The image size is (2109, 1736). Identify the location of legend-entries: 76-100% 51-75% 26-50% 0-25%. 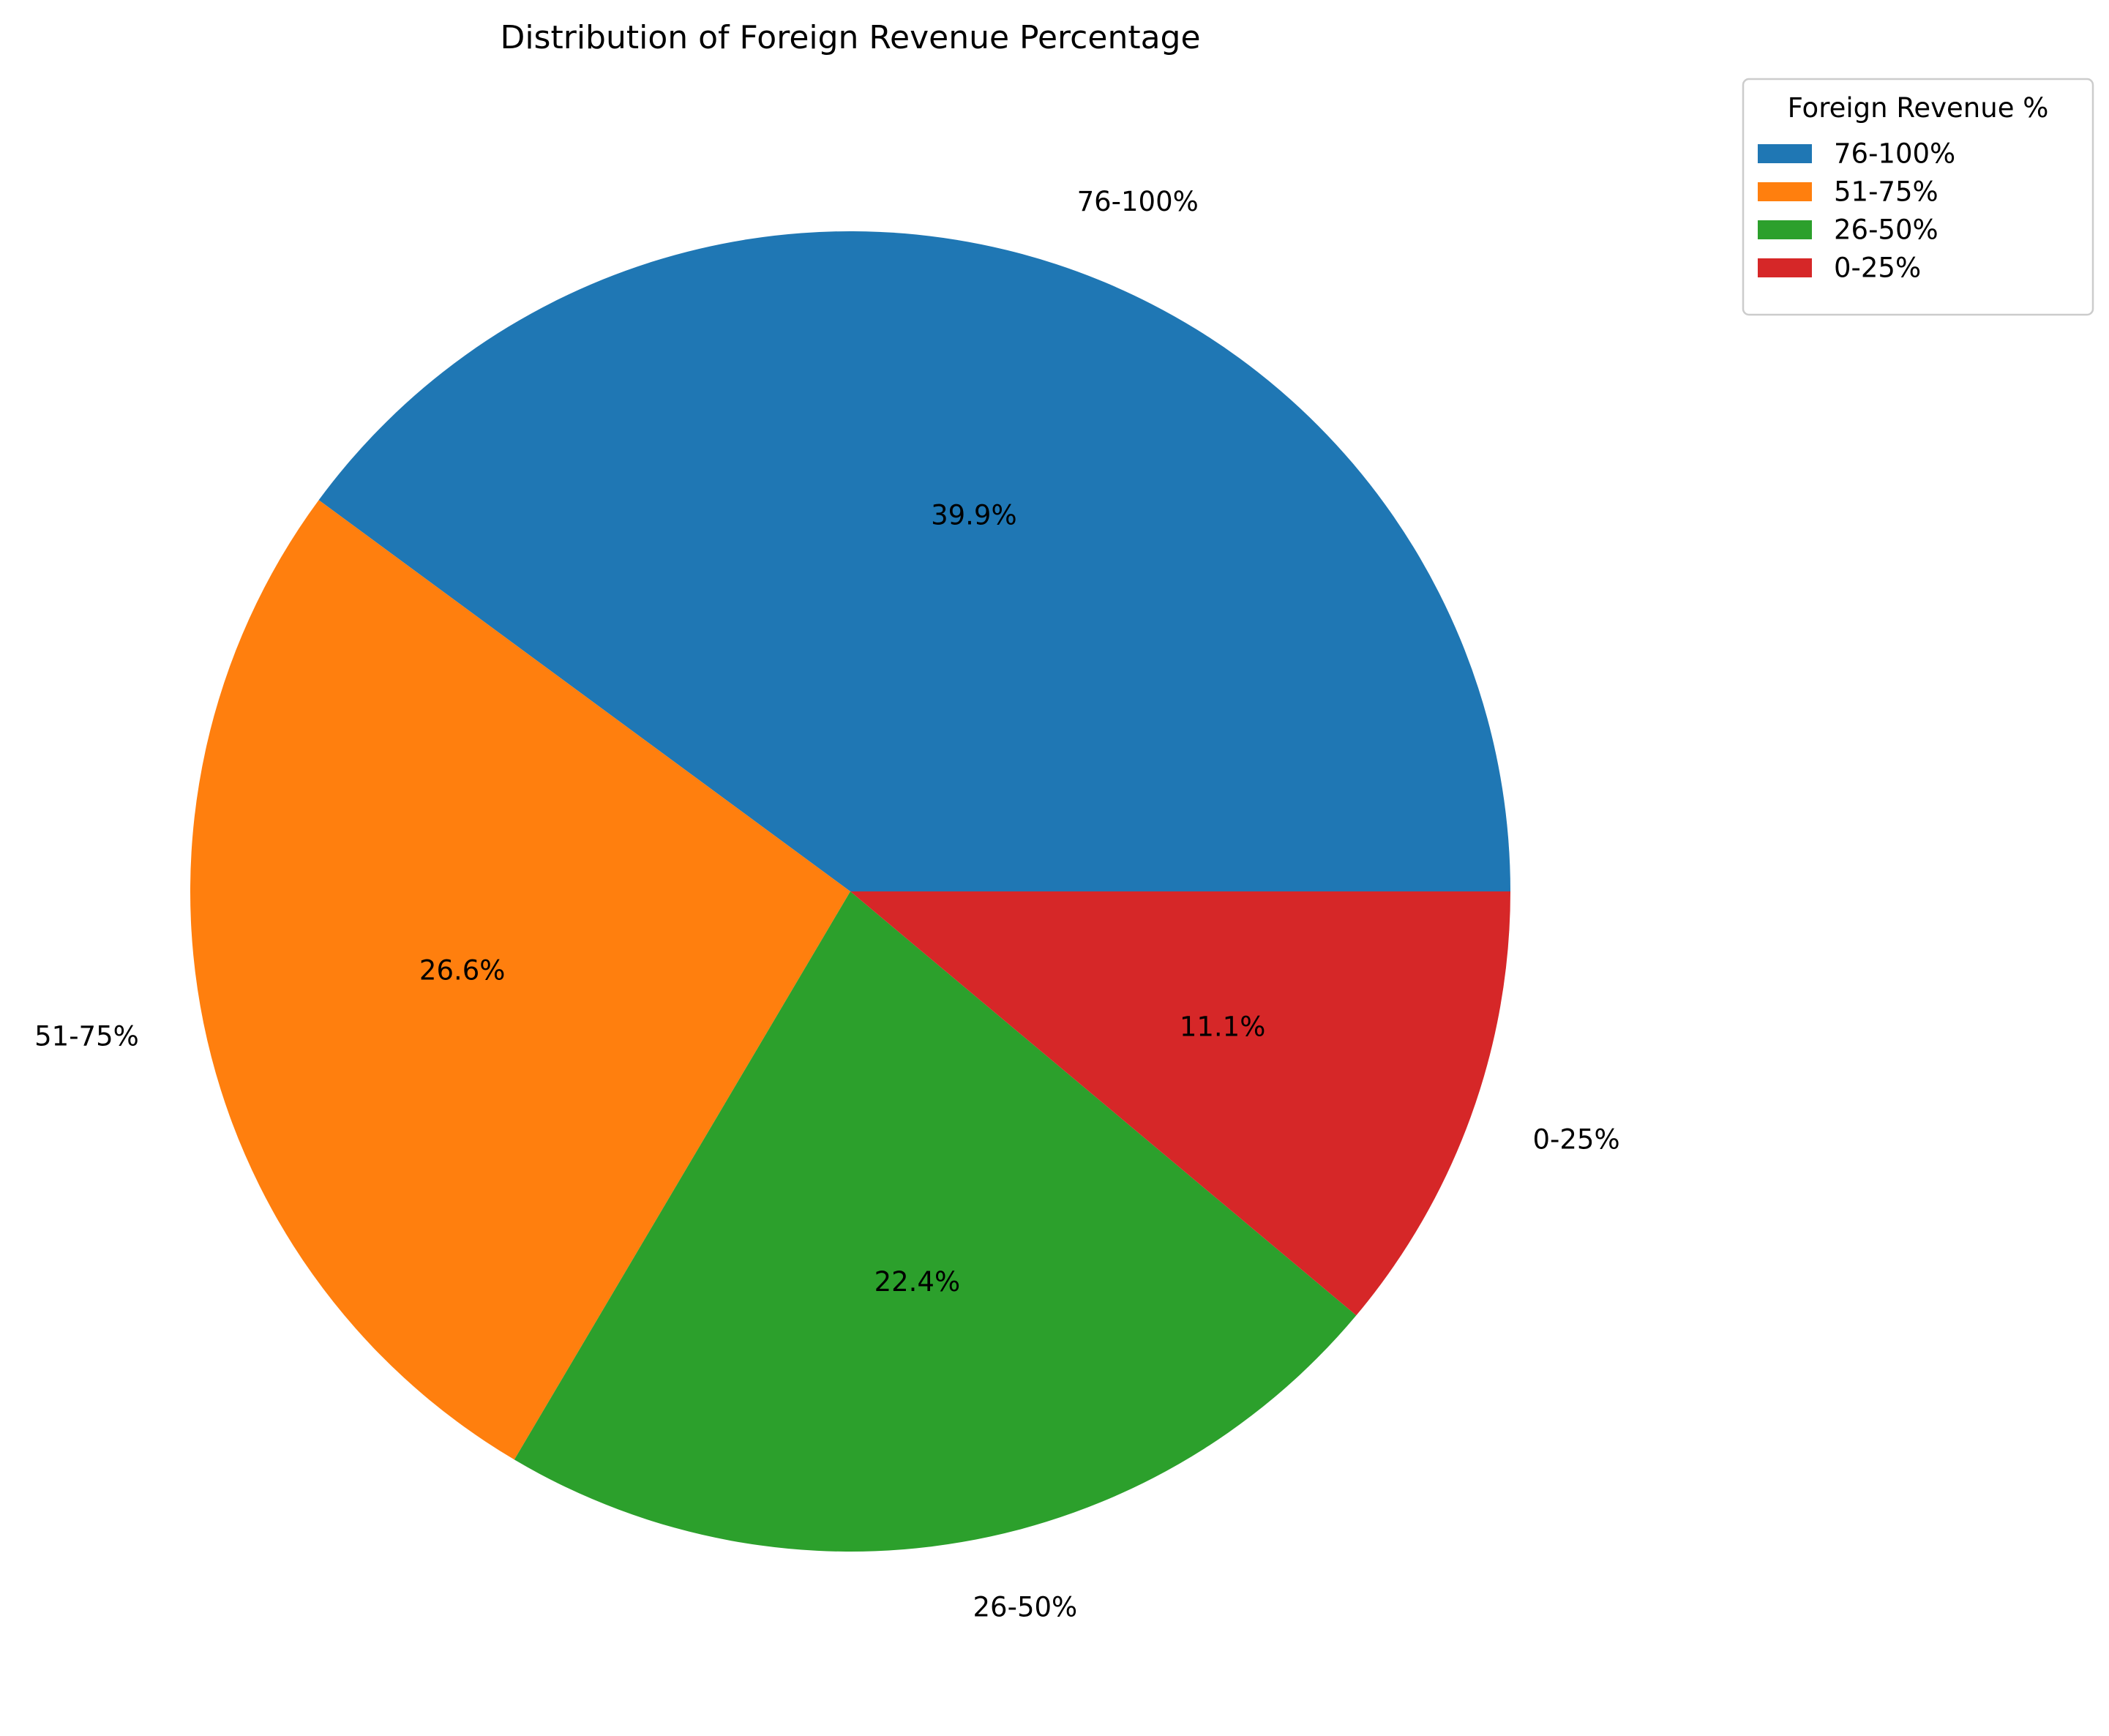
(1857, 211).